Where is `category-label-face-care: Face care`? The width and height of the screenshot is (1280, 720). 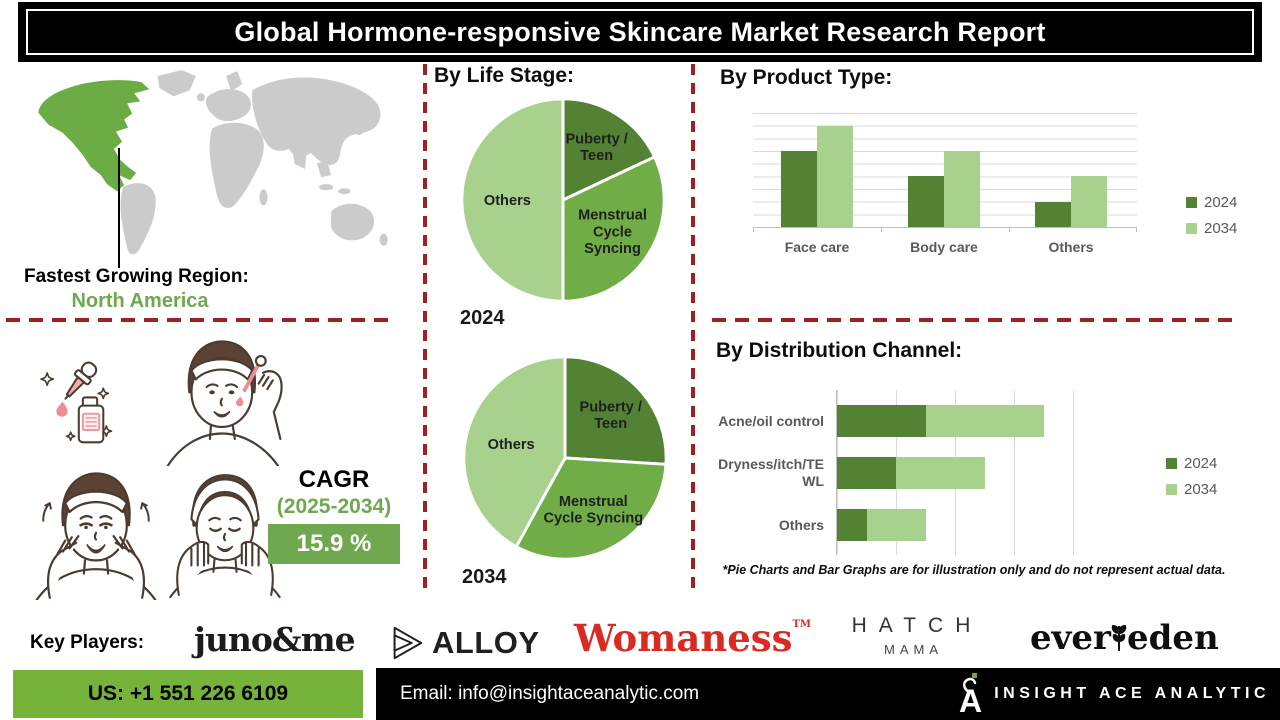
category-label-face-care: Face care is located at coordinates (817, 247).